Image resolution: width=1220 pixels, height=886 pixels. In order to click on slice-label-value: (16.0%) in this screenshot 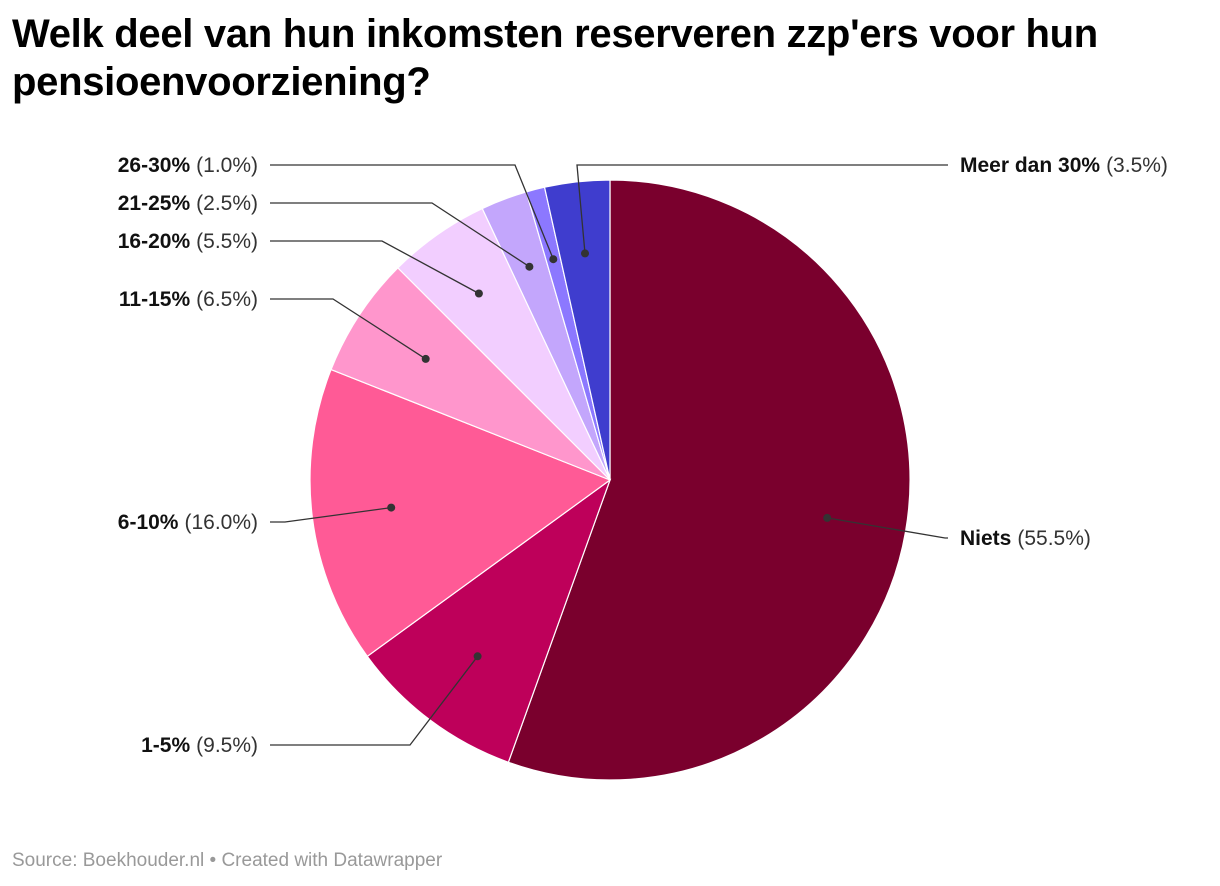, I will do `click(221, 522)`.